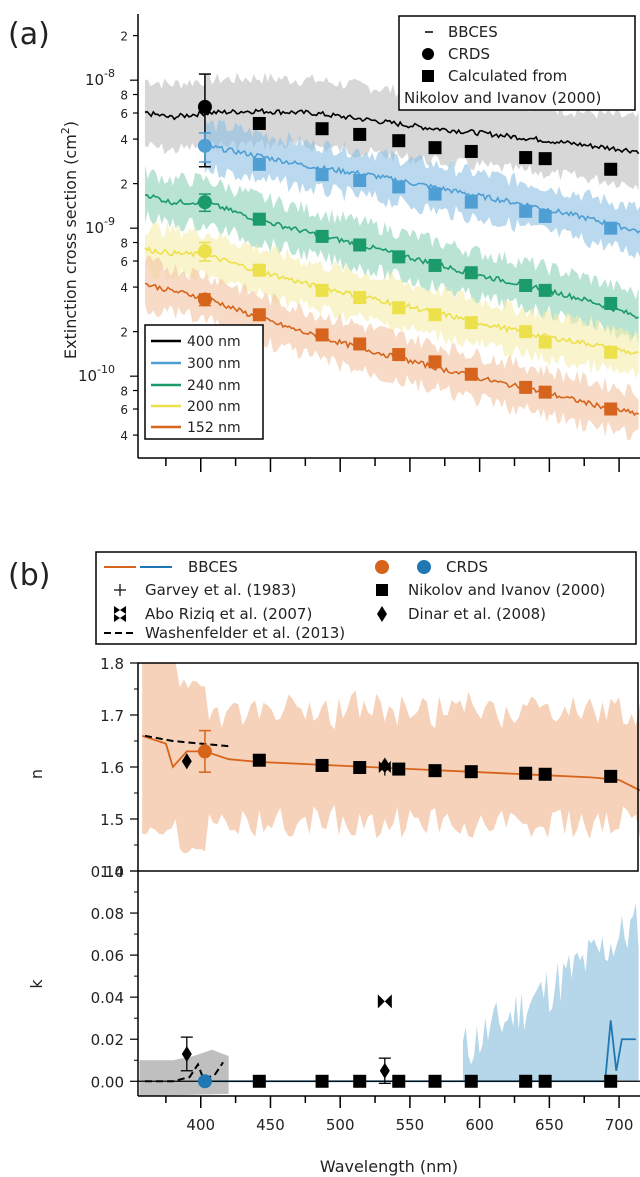 Image resolution: width=640 pixels, height=1177 pixels. Describe the element at coordinates (382, 590) in the screenshot. I see `legend-b-nikolov-marker` at that location.